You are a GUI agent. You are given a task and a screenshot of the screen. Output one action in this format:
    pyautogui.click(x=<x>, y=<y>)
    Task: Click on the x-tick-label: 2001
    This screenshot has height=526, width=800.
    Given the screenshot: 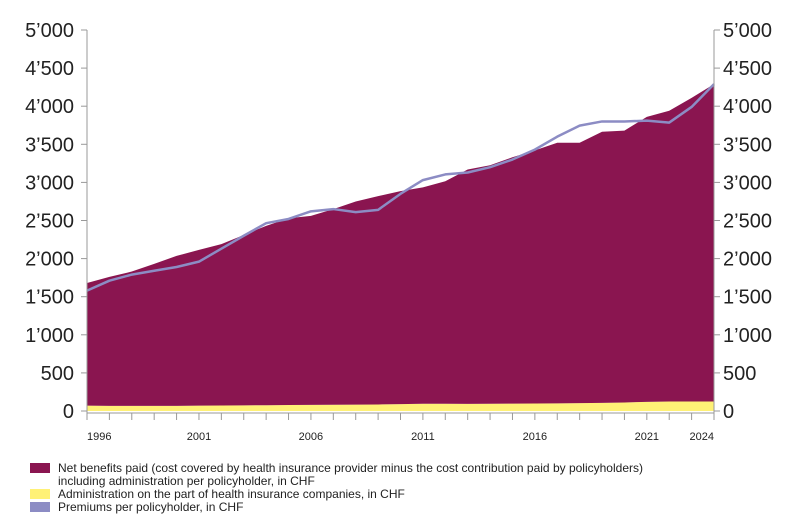 What is the action you would take?
    pyautogui.click(x=199, y=437)
    